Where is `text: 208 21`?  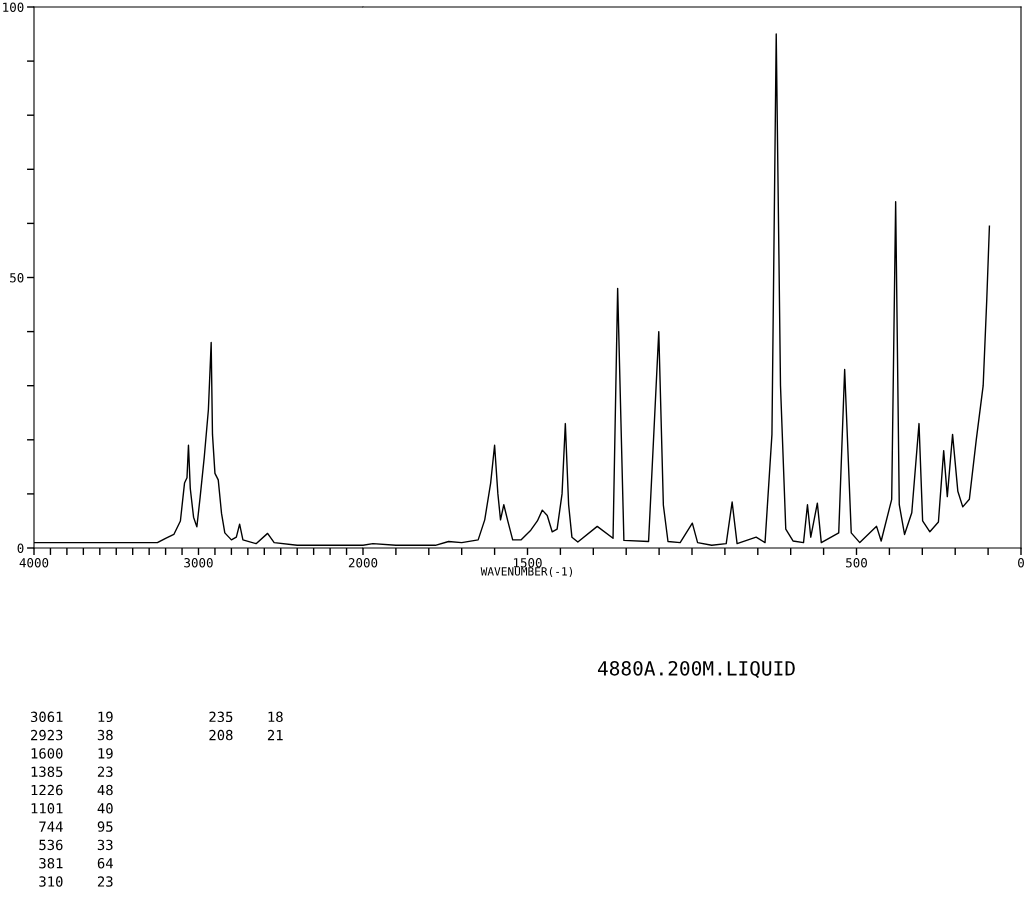
text: 208 21 is located at coordinates (246, 735).